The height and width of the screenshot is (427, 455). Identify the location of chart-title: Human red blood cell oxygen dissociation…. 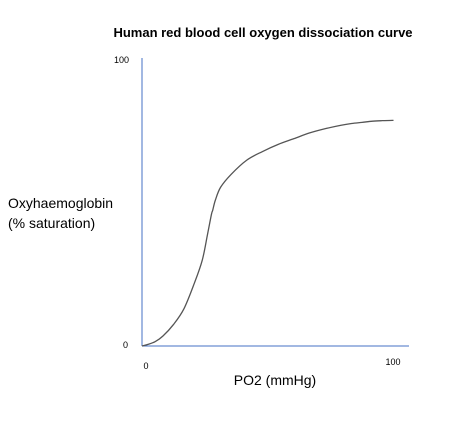
(262, 32).